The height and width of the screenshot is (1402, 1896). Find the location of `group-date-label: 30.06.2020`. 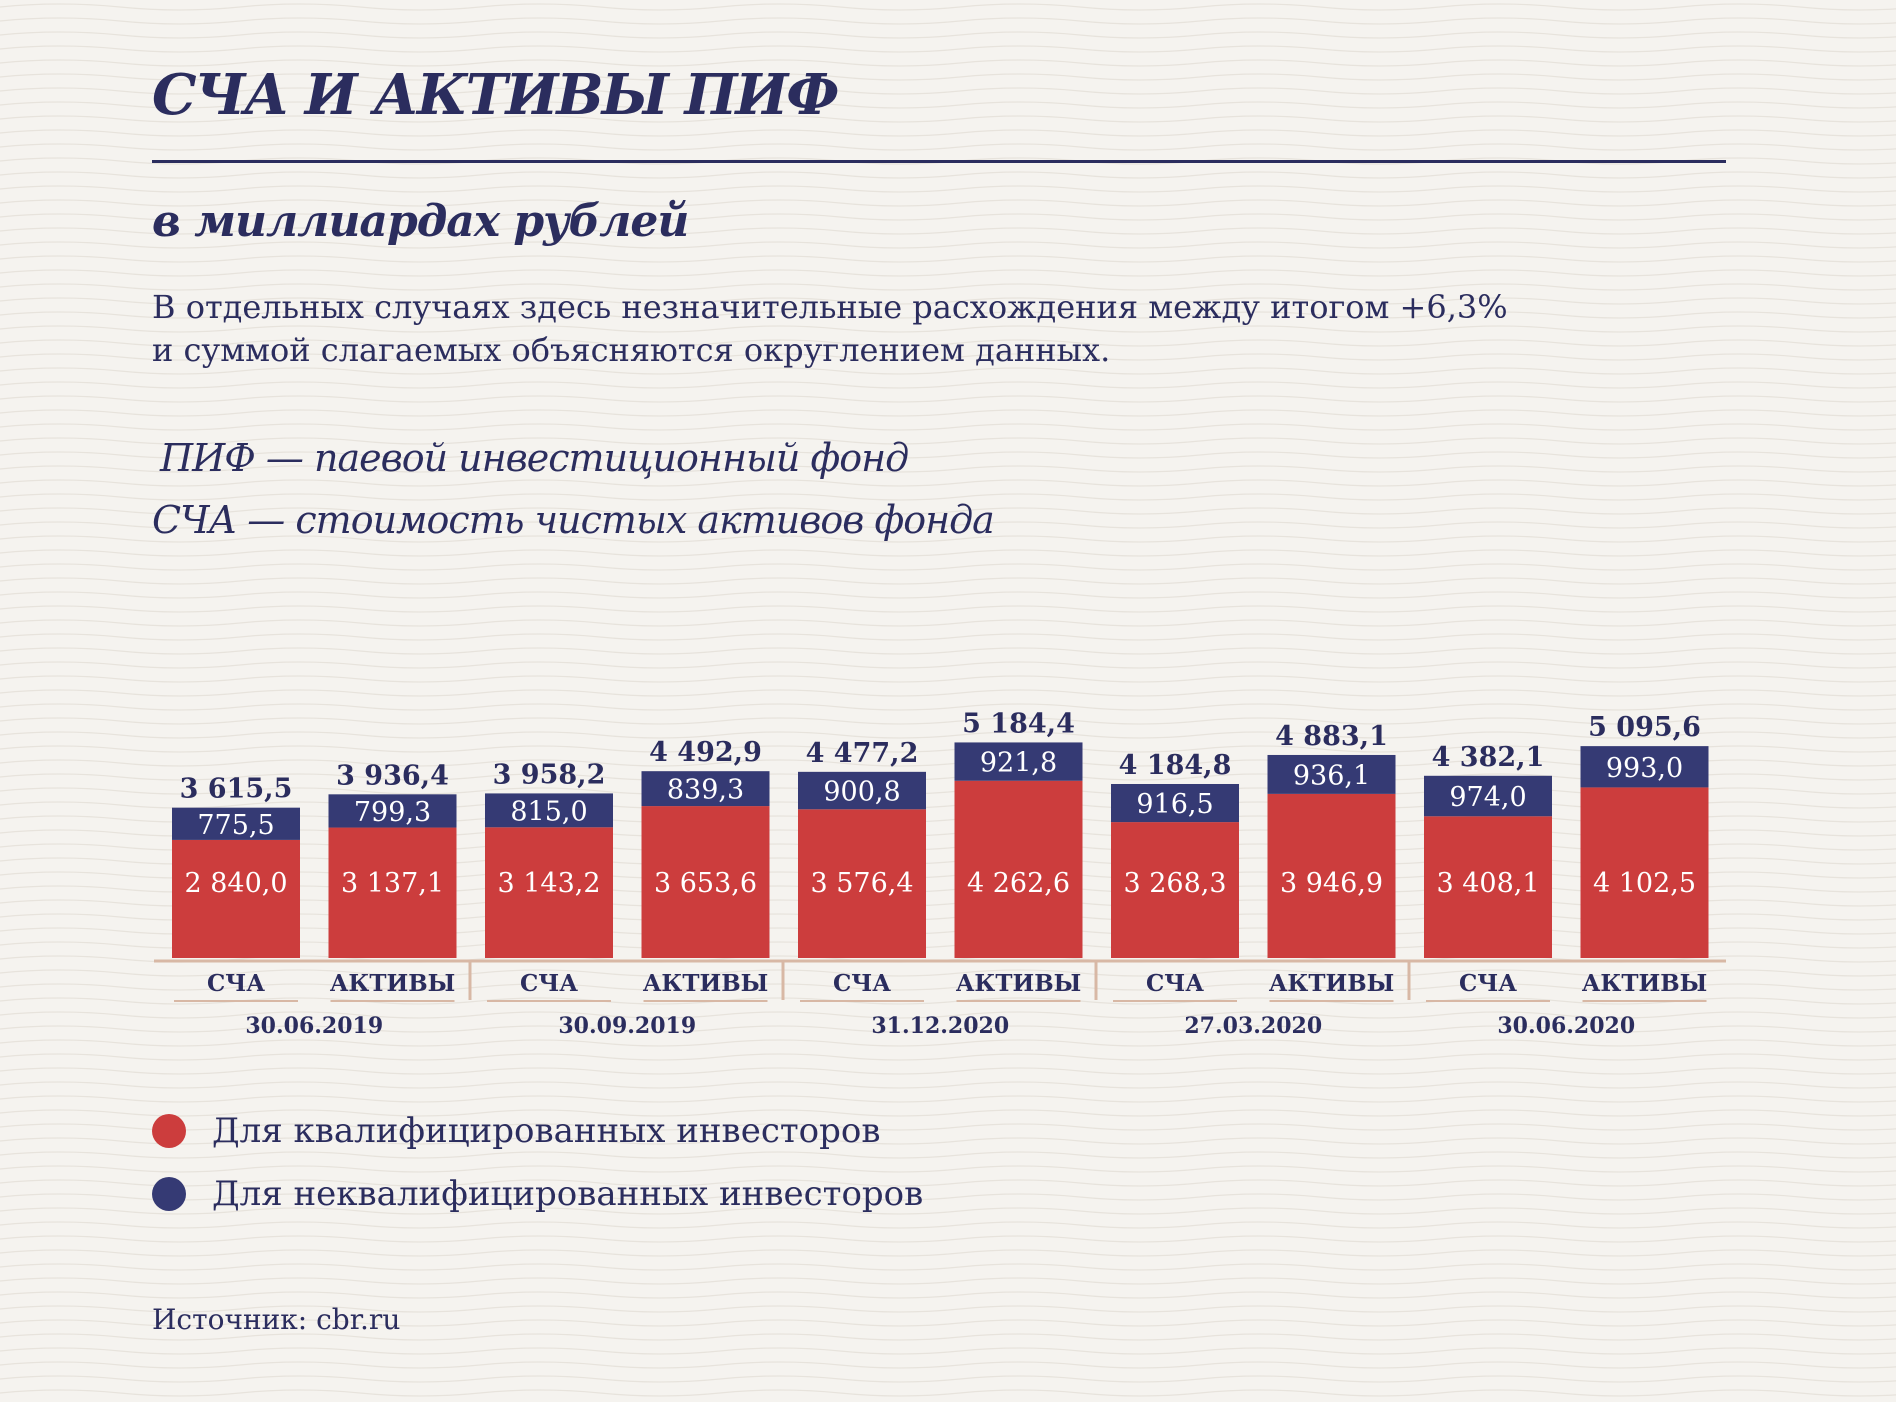

group-date-label: 30.06.2020 is located at coordinates (1566, 1026).